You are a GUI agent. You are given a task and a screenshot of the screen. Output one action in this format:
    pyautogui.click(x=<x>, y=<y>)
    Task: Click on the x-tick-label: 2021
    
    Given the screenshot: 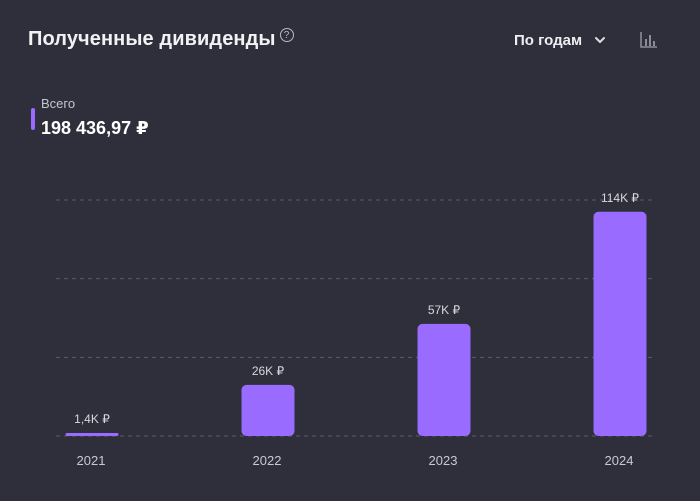 What is the action you would take?
    pyautogui.click(x=91, y=460)
    